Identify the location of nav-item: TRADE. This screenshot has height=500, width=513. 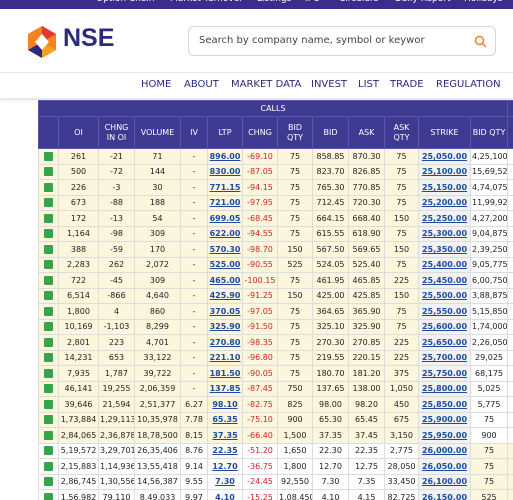
(407, 84).